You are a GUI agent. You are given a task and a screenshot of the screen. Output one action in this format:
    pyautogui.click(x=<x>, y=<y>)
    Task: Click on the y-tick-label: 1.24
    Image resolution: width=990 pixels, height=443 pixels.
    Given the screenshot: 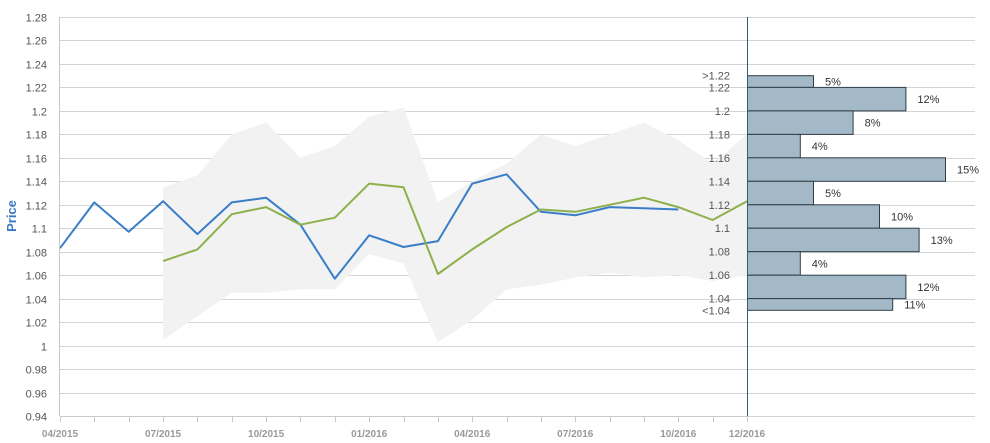 What is the action you would take?
    pyautogui.click(x=36, y=66)
    